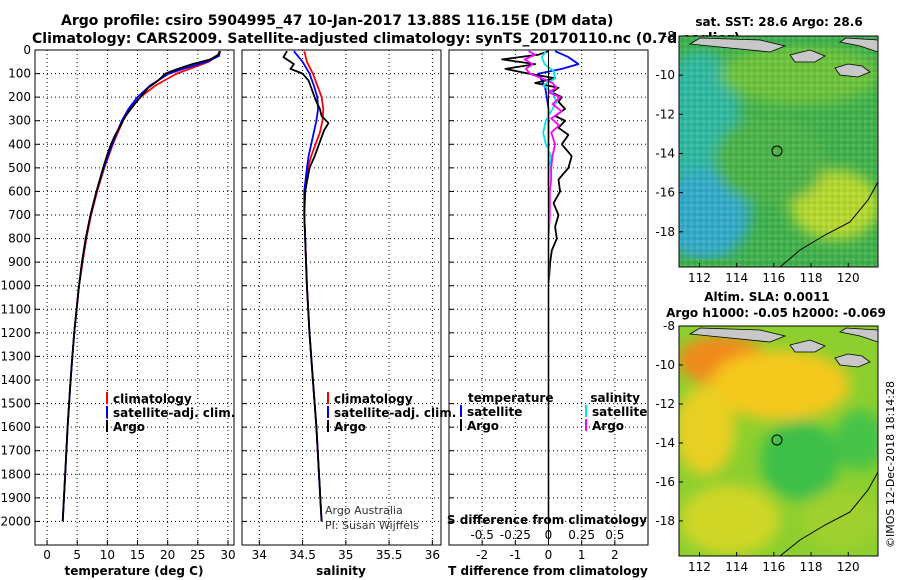 This screenshot has width=900, height=580. I want to click on depth-tick-label: 1700, so click(15, 451).